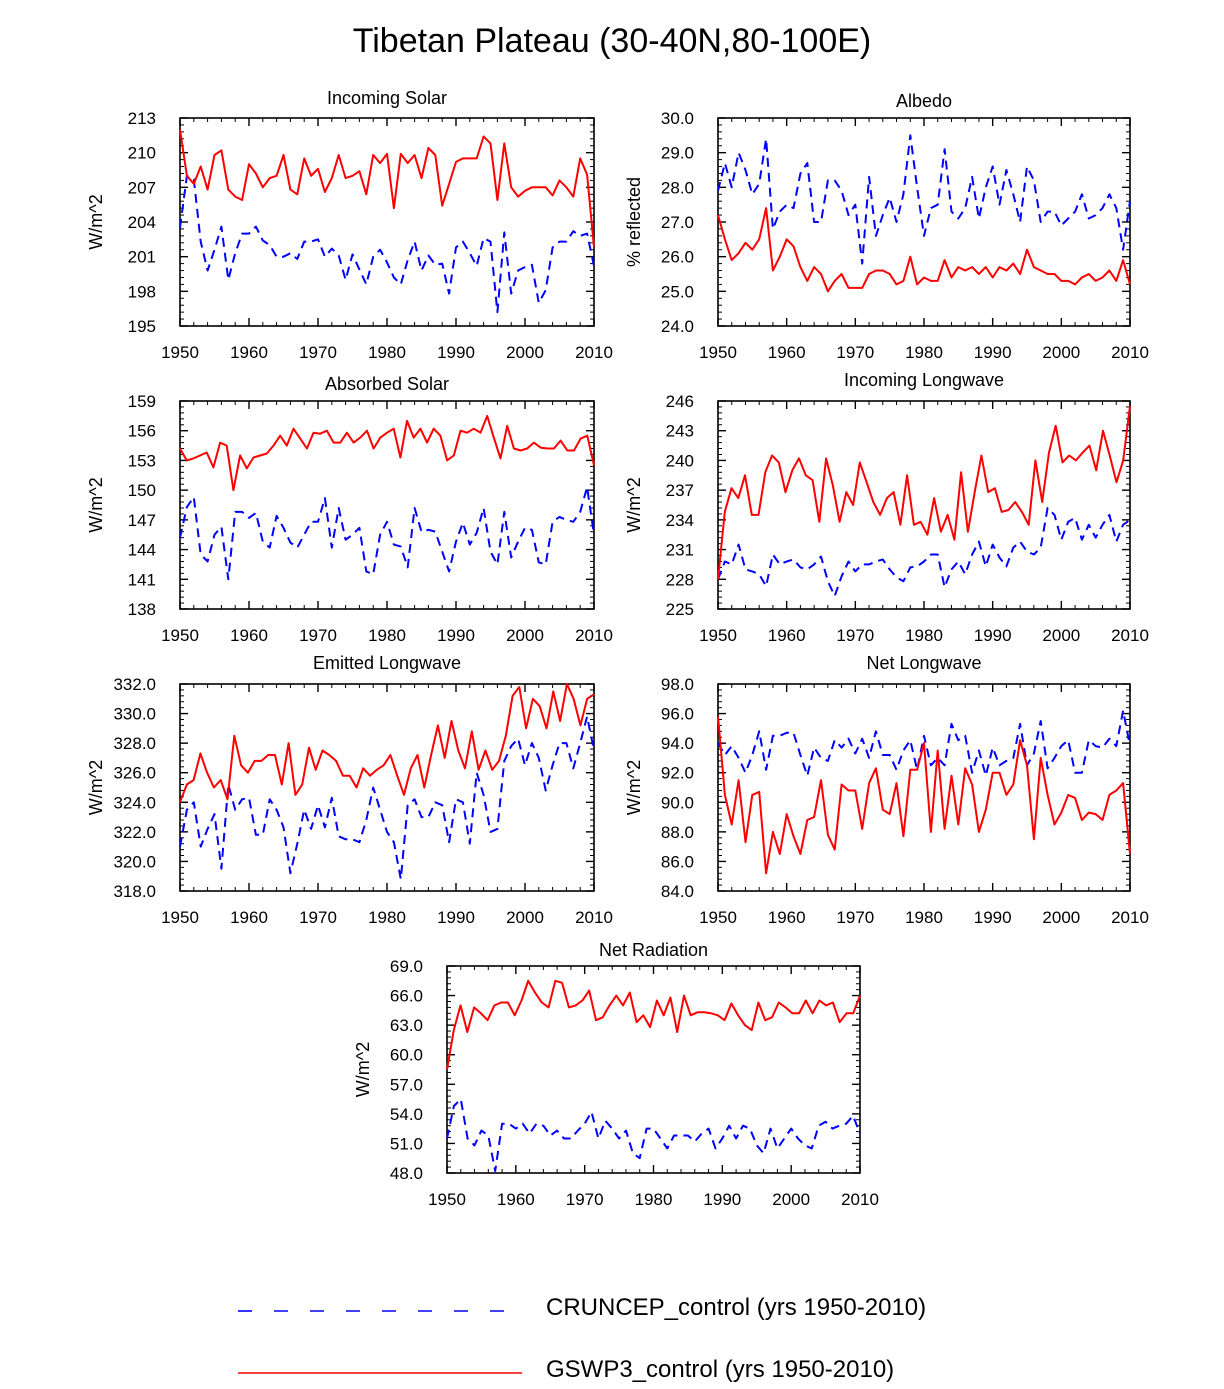 The width and height of the screenshot is (1224, 1389). I want to click on y-tick-label: 28.0, so click(677, 187).